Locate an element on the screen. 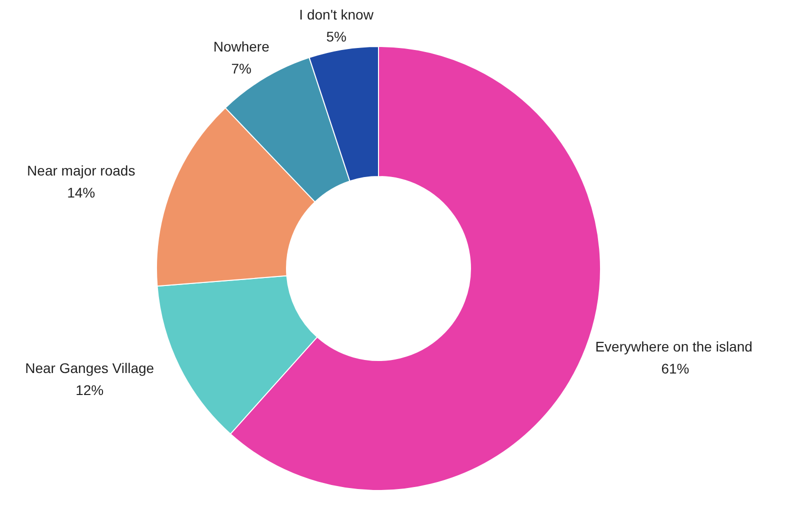  slice-label: Near Ganges Village is located at coordinates (89, 368).